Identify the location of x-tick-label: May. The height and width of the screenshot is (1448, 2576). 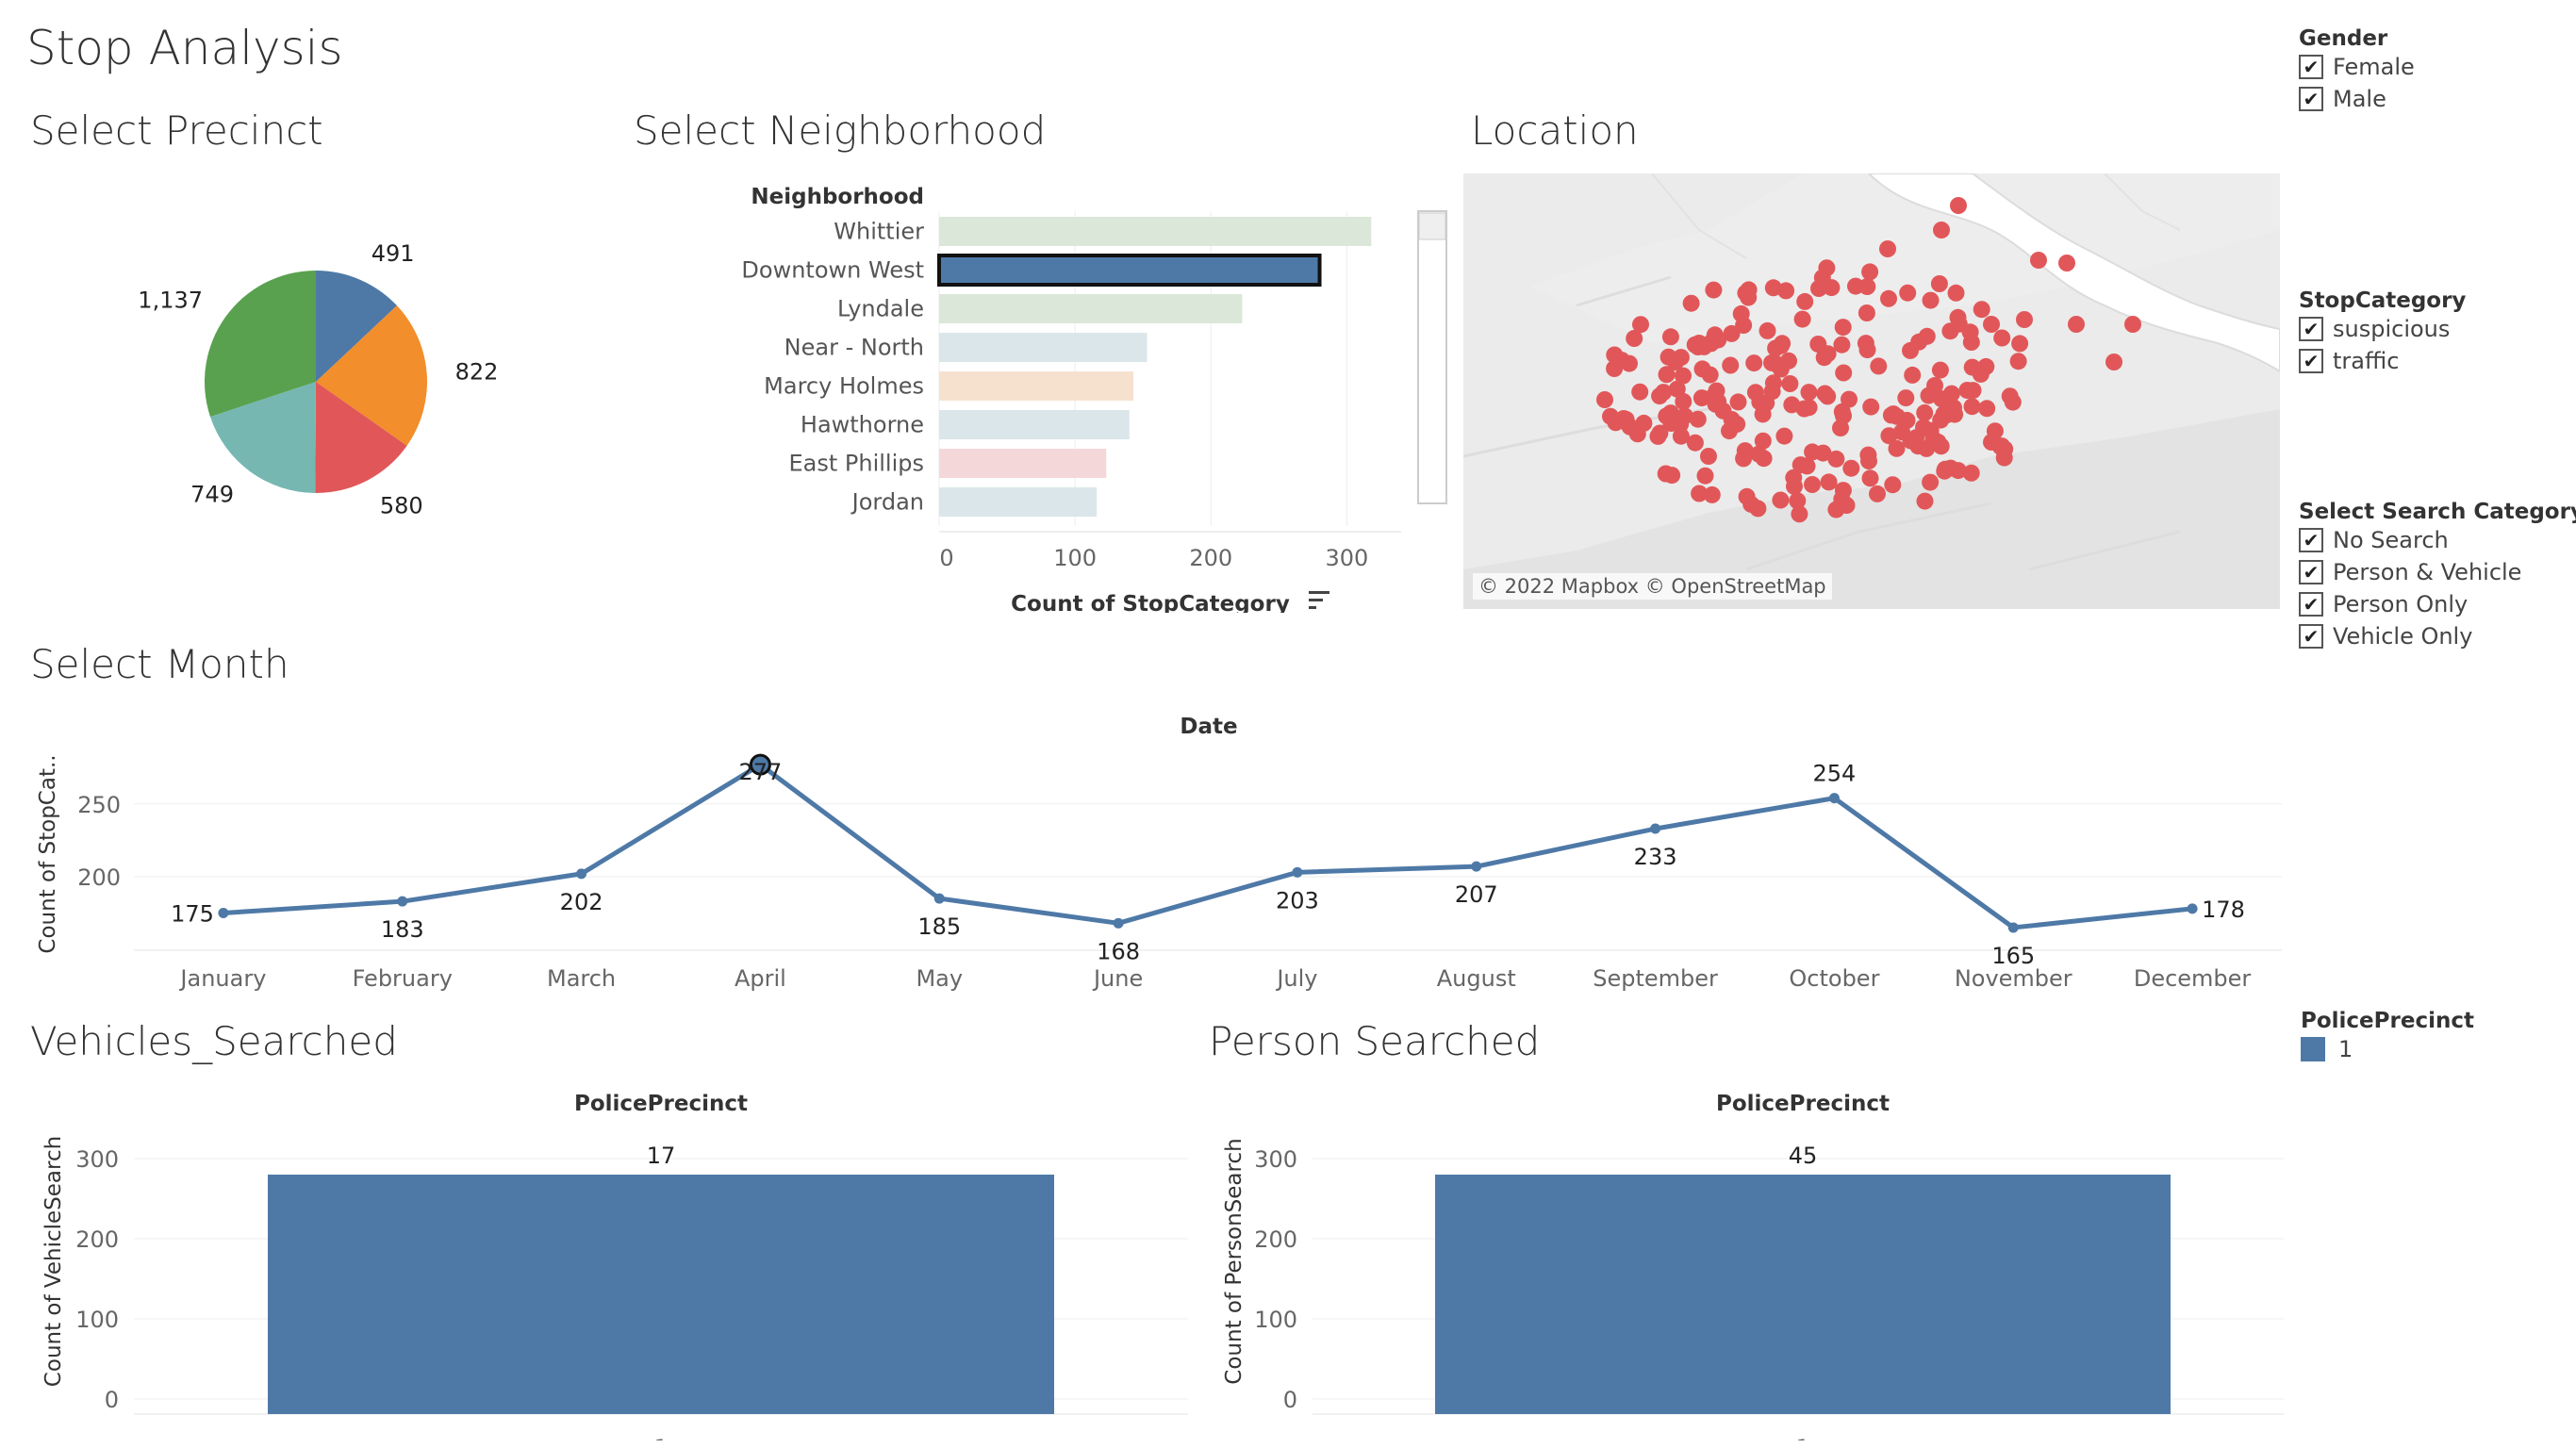
(939, 979).